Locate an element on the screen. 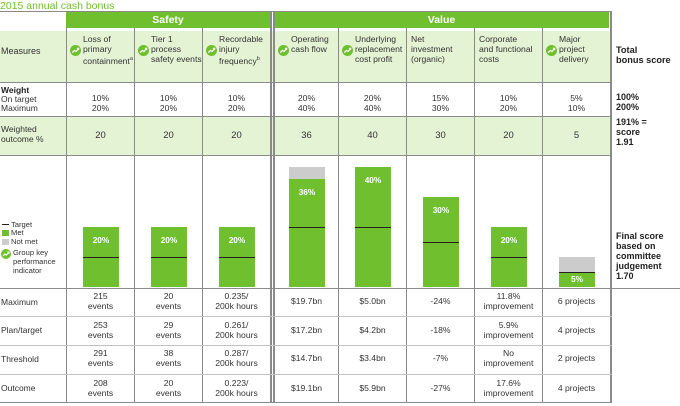  measure-name-line-3-text: delivery is located at coordinates (574, 59).